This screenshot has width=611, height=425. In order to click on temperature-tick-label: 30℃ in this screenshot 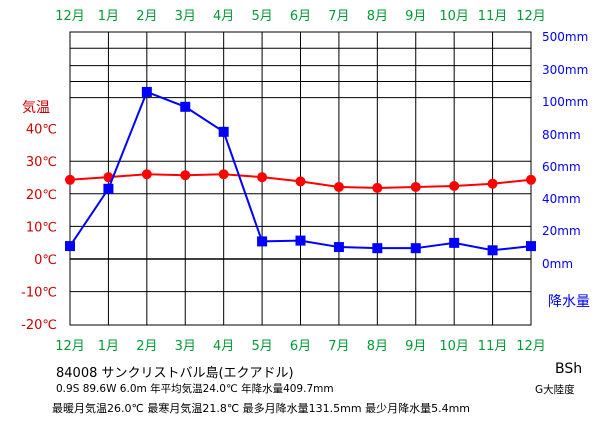, I will do `click(41, 162)`.